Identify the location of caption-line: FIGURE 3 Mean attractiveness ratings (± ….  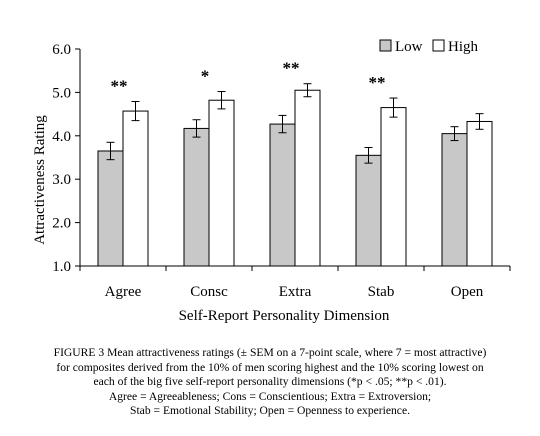
(270, 352).